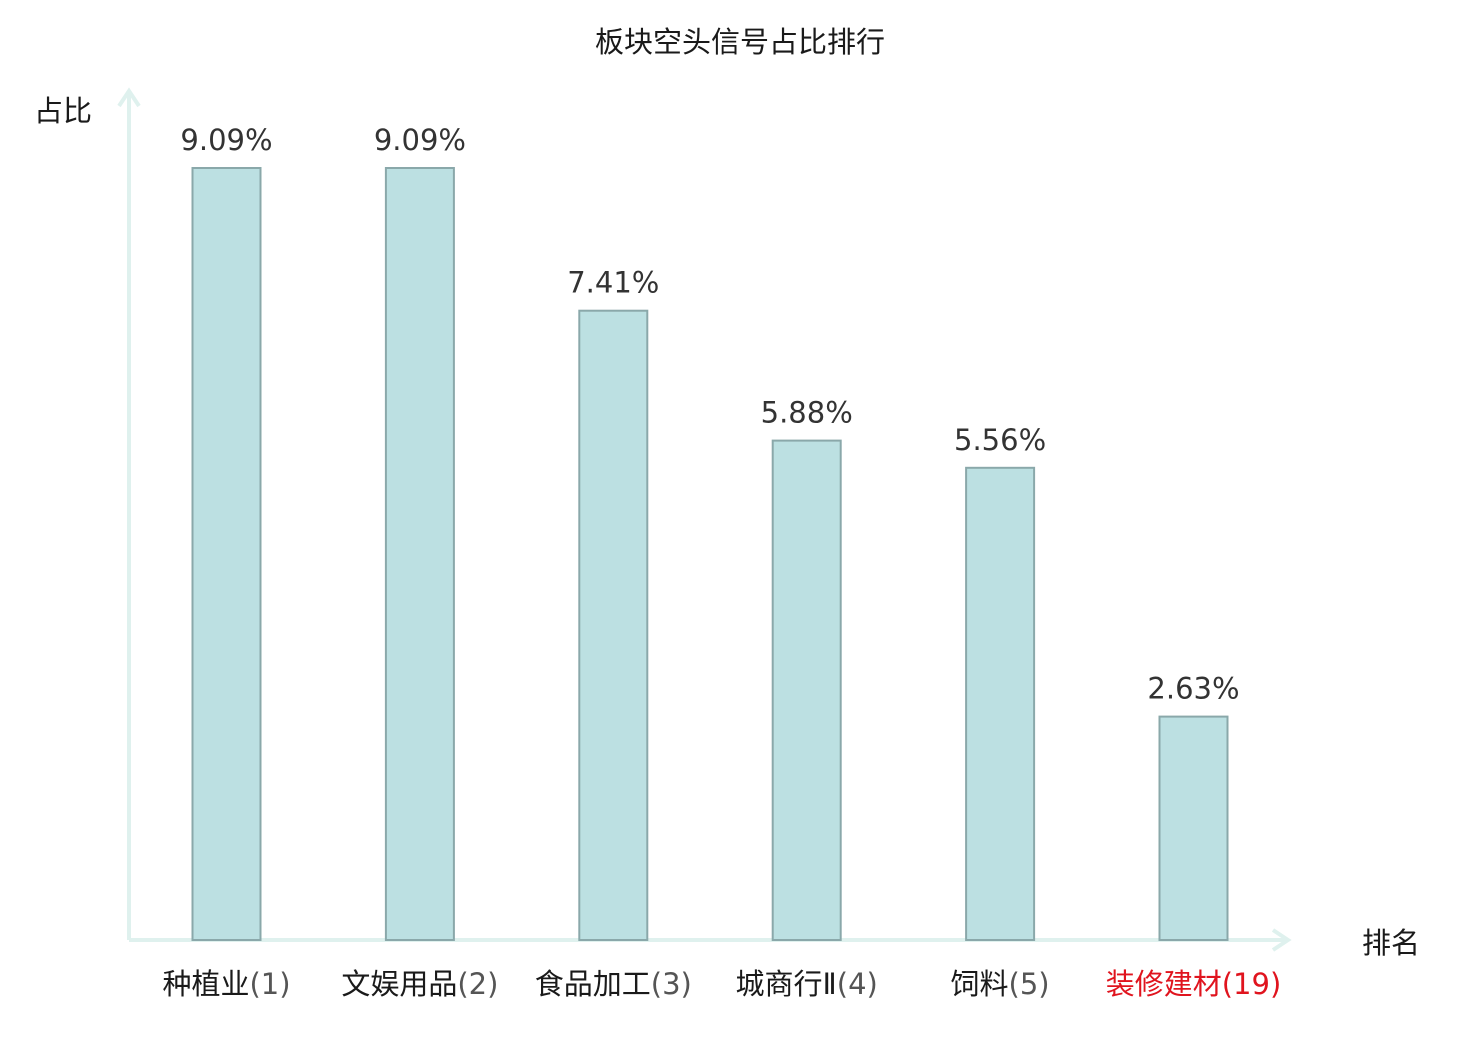 The width and height of the screenshot is (1480, 1044). I want to click on category-name-4: 城商行Ⅱ, so click(786, 984).